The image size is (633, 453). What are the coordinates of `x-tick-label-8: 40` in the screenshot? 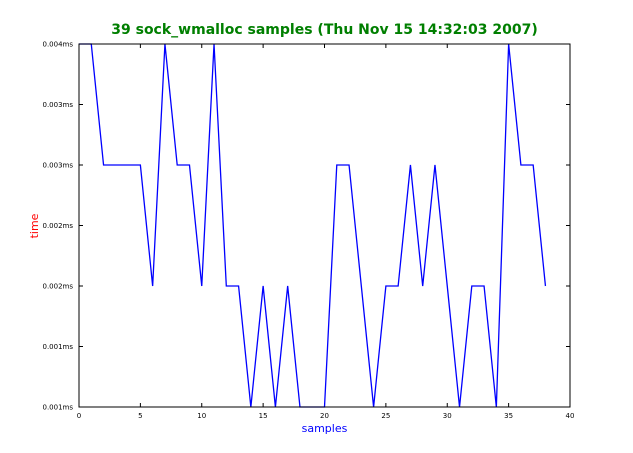 It's located at (570, 416).